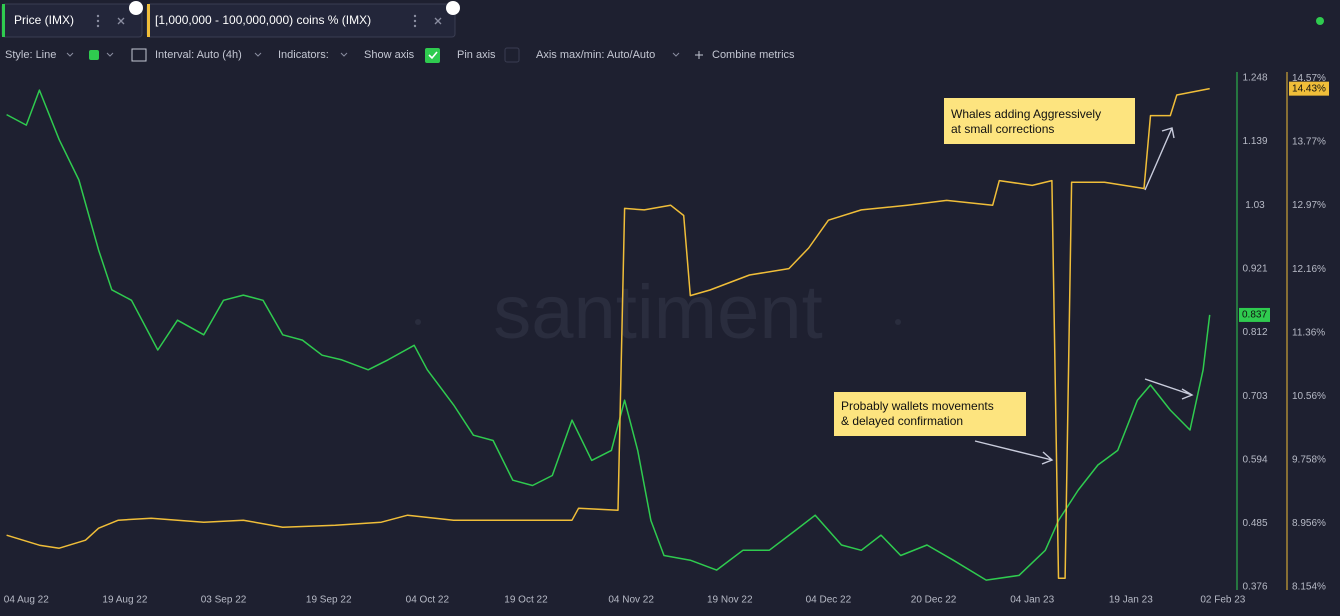 The height and width of the screenshot is (616, 1340). I want to click on interval-icon, so click(139, 55).